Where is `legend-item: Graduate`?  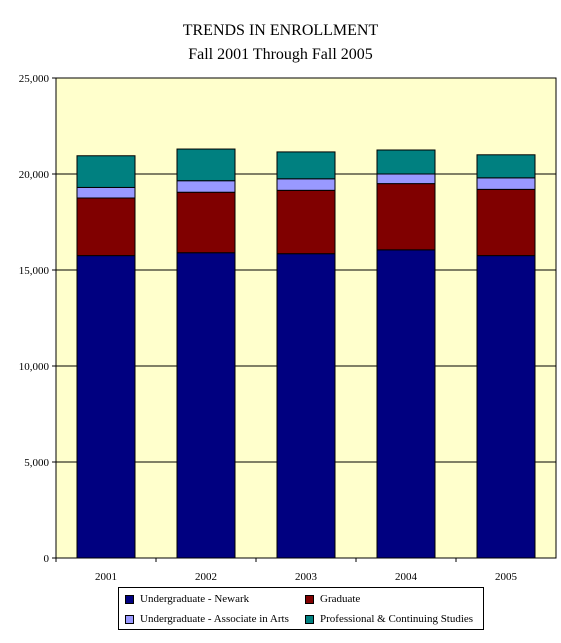 legend-item: Graduate is located at coordinates (332, 599).